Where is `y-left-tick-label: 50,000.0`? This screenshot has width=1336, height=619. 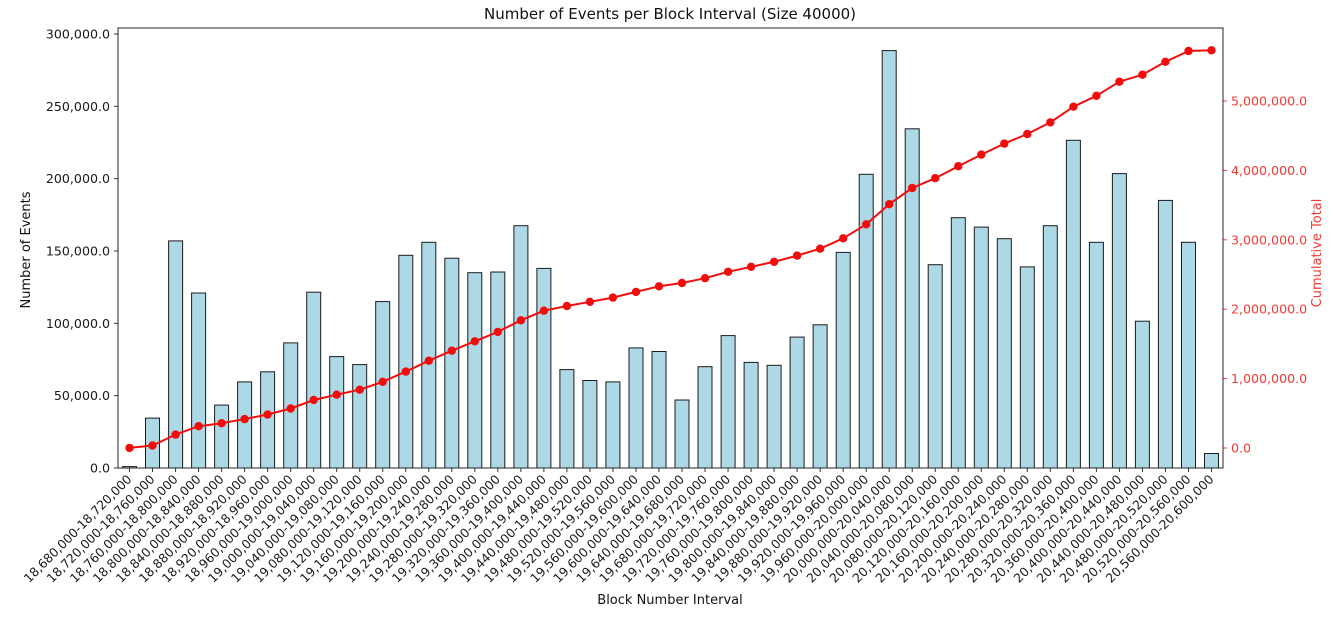 y-left-tick-label: 50,000.0 is located at coordinates (82, 395).